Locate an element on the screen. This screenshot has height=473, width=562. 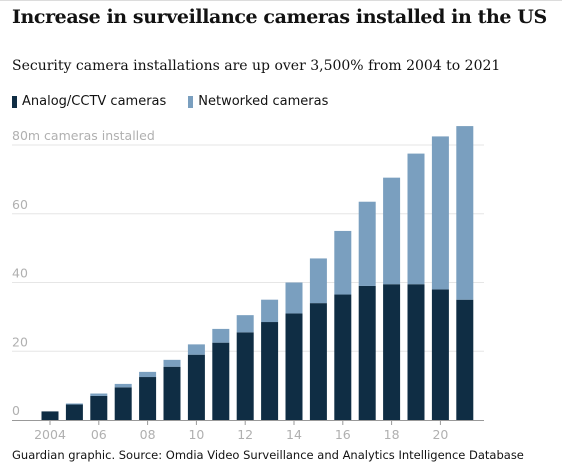
y-tick-label: 80m cameras installed is located at coordinates (83, 135).